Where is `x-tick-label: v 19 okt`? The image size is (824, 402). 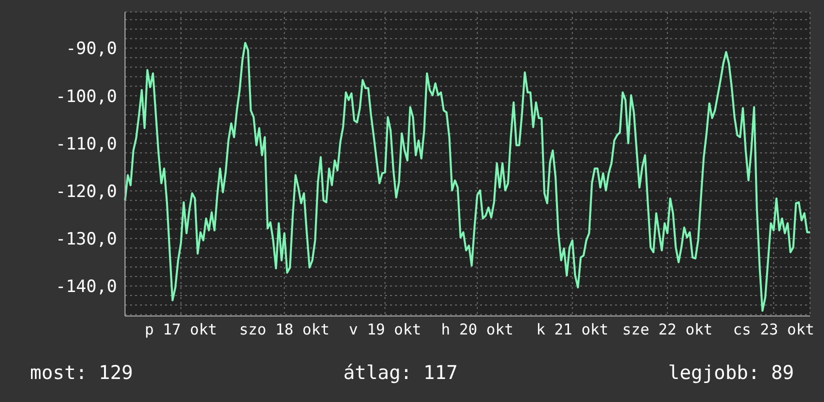 x-tick-label: v 19 okt is located at coordinates (385, 329).